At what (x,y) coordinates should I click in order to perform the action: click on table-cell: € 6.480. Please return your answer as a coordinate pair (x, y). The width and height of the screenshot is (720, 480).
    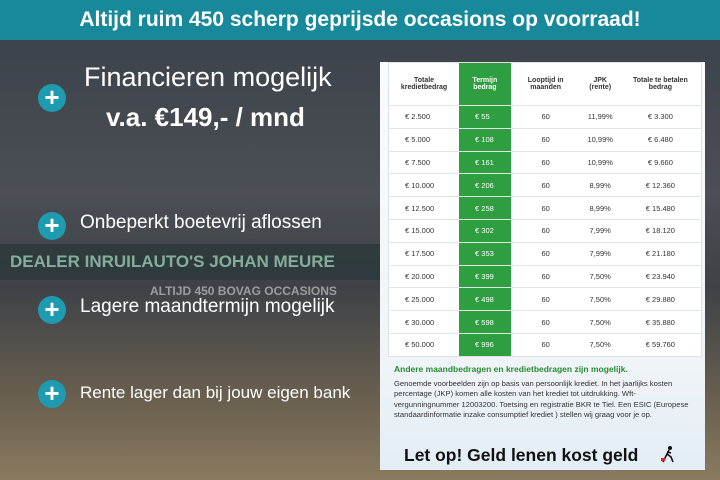
    Looking at the image, I should click on (660, 139).